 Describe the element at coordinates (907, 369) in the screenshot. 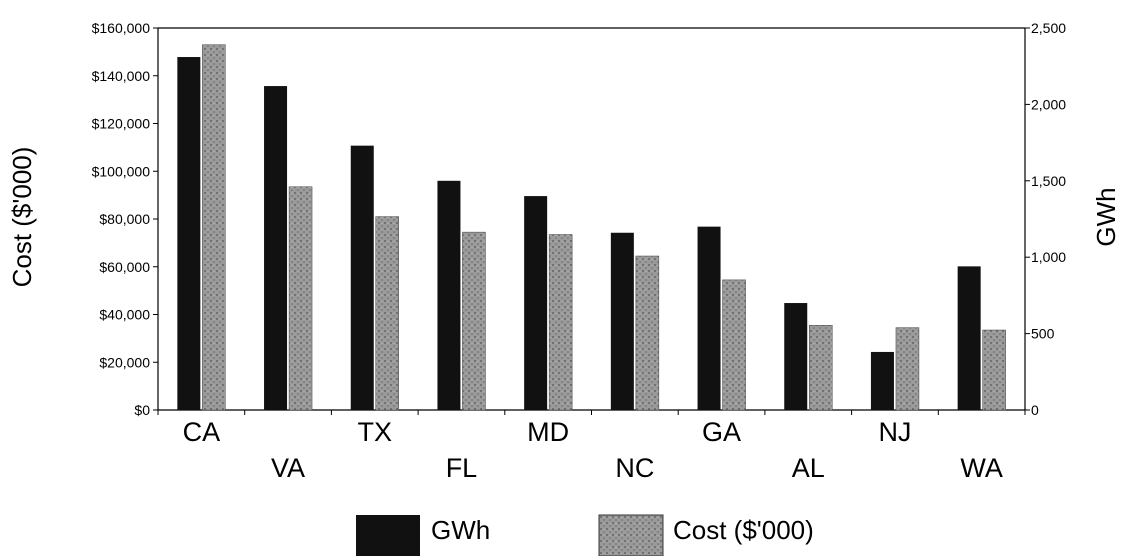

I see `bar-cost-nj` at that location.